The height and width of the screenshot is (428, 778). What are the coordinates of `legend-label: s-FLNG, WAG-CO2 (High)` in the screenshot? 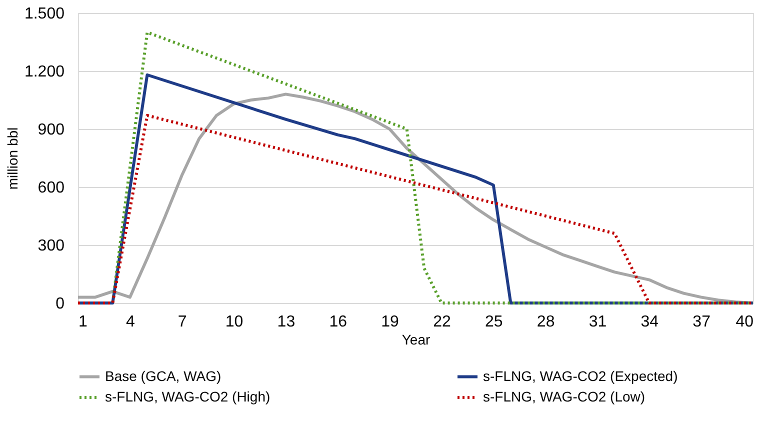 It's located at (187, 396).